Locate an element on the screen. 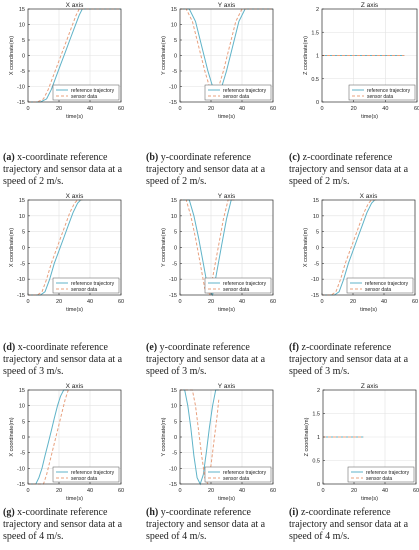 The width and height of the screenshot is (419, 550). y-tick-label: 0.5 is located at coordinates (315, 80).